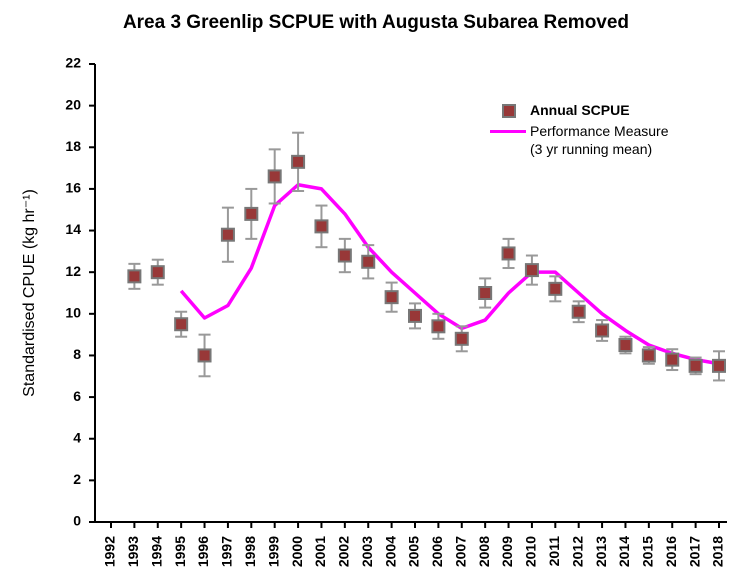 This screenshot has width=731, height=586. Describe the element at coordinates (624, 551) in the screenshot. I see `x-tick-label: 2014` at that location.